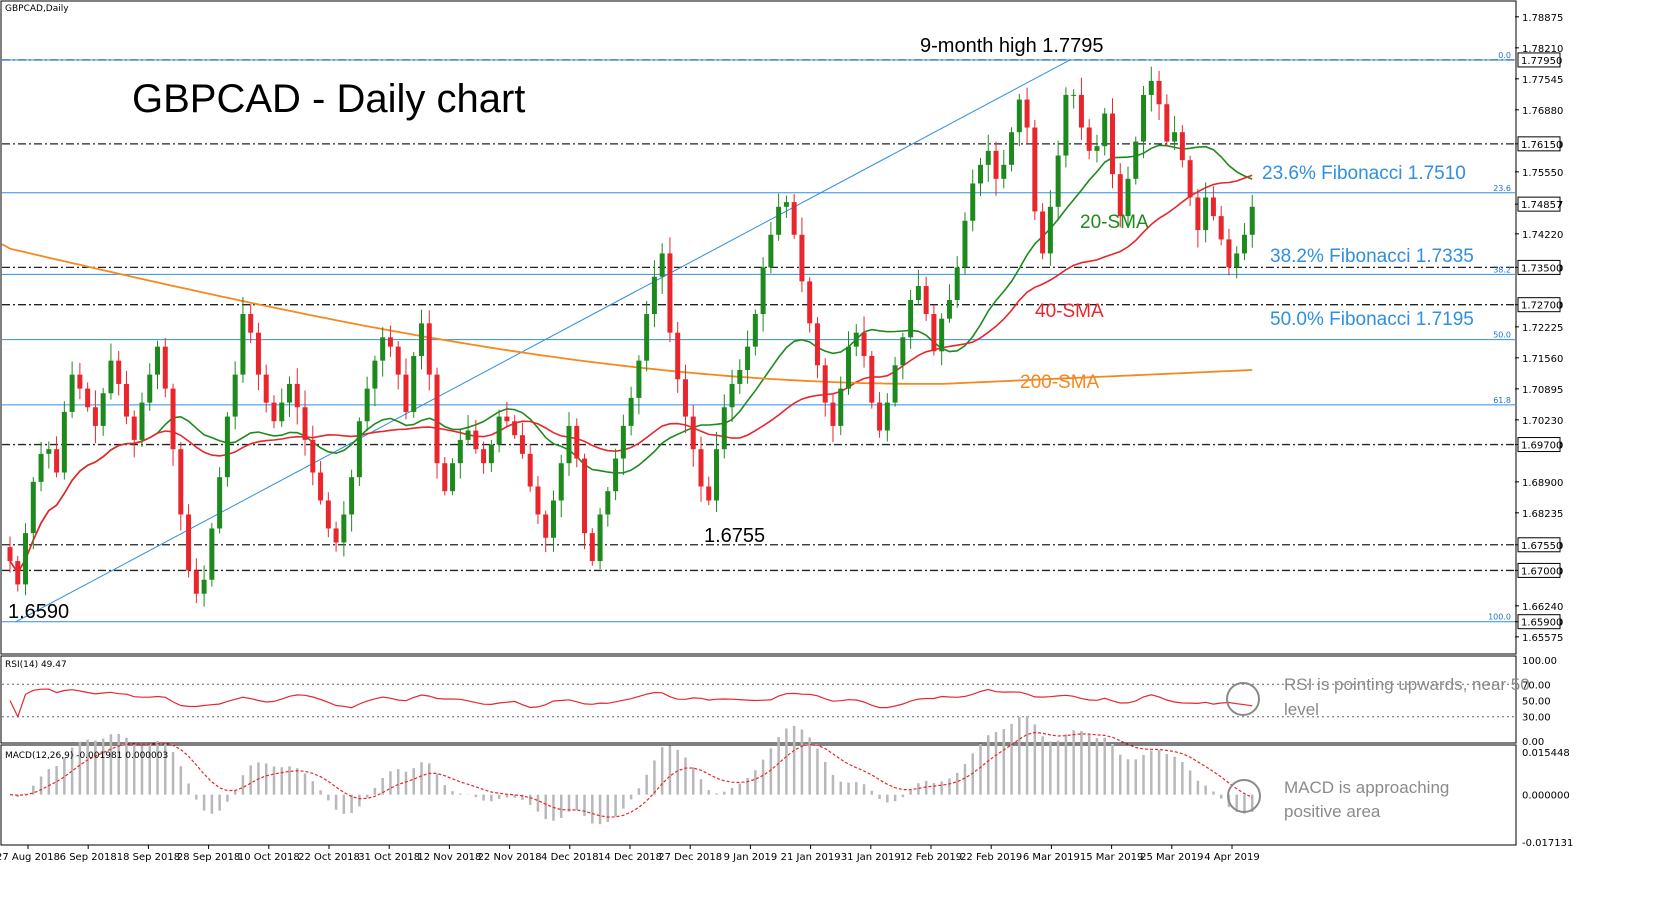 This screenshot has height=919, width=1662. I want to click on chart-title: GBPCAD - Daily chart, so click(328, 99).